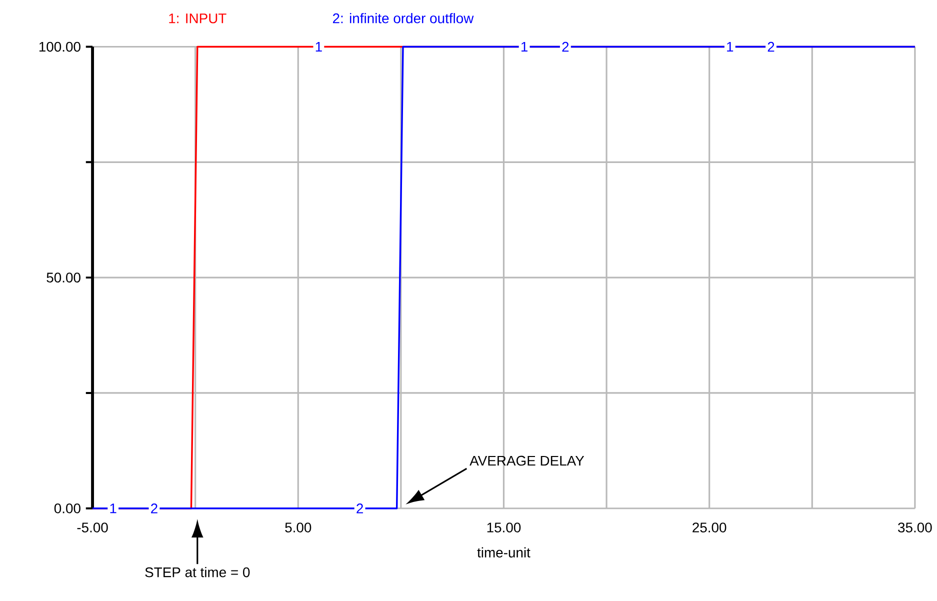  Describe the element at coordinates (197, 19) in the screenshot. I see `series-label: 1: INPUT` at that location.